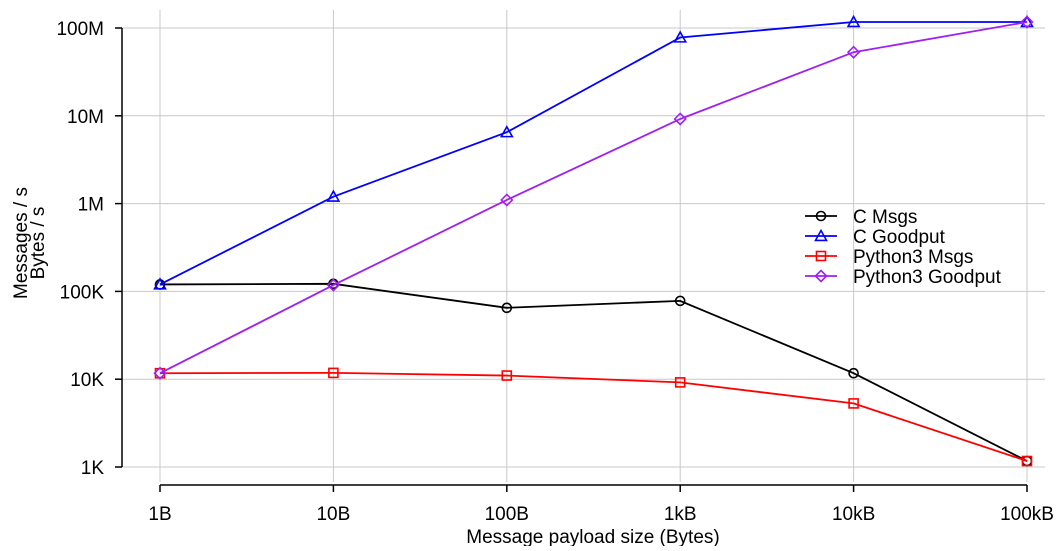 The image size is (1060, 551). I want to click on y-axis-title-line-2: Bytes / s, so click(38, 243).